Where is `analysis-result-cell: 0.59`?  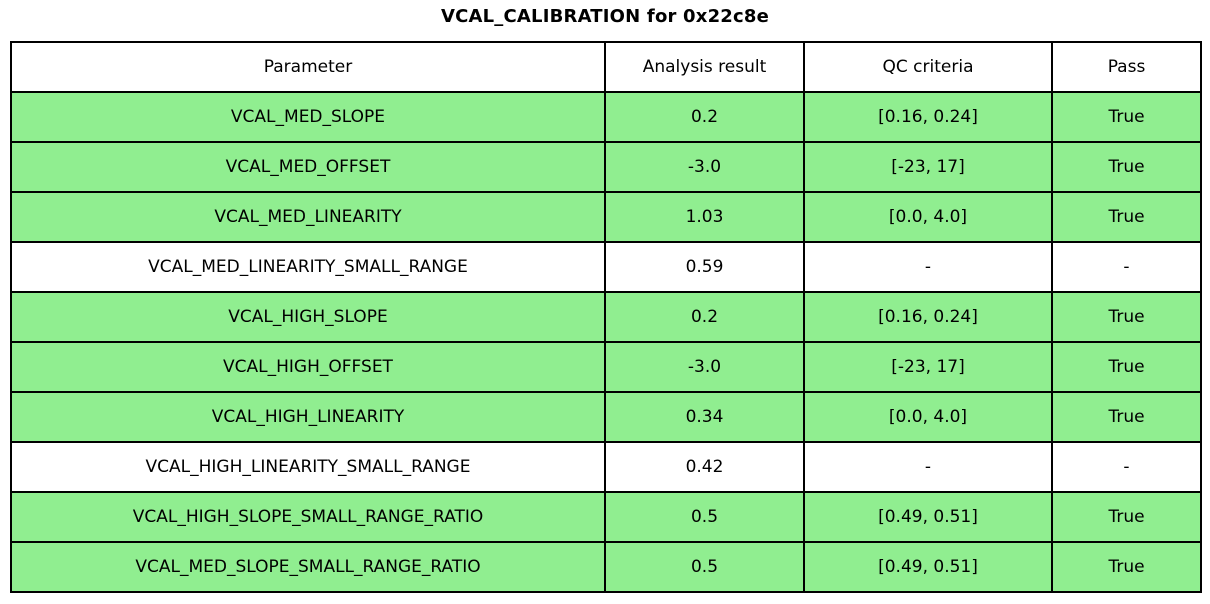 analysis-result-cell: 0.59 is located at coordinates (704, 267).